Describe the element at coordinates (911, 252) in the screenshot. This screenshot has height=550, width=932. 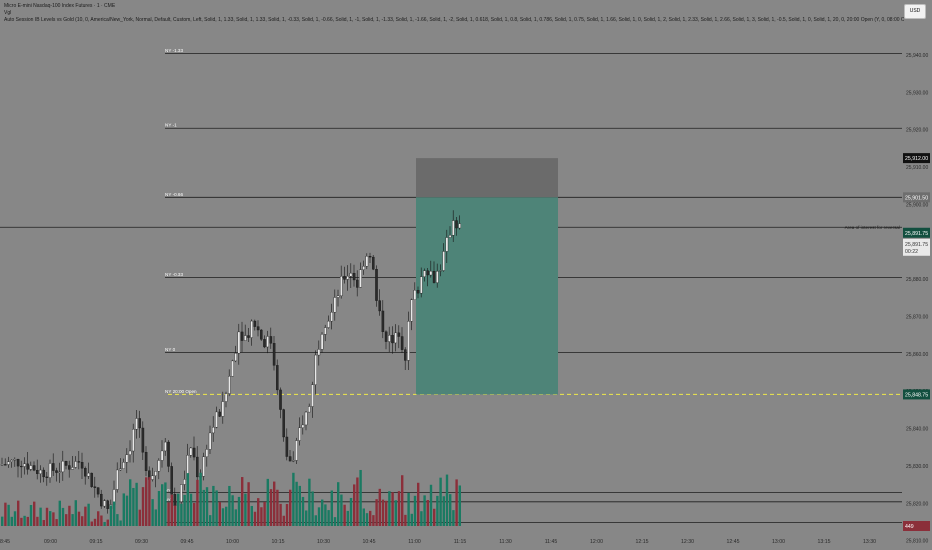
I see `countdown-time-tag: 00:22` at that location.